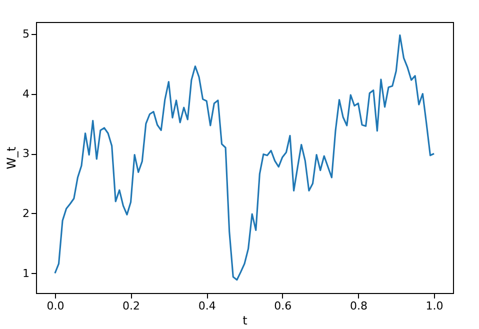 This screenshot has width=479, height=329. What do you see at coordinates (55, 306) in the screenshot?
I see `x-tick-label: 0.0` at bounding box center [55, 306].